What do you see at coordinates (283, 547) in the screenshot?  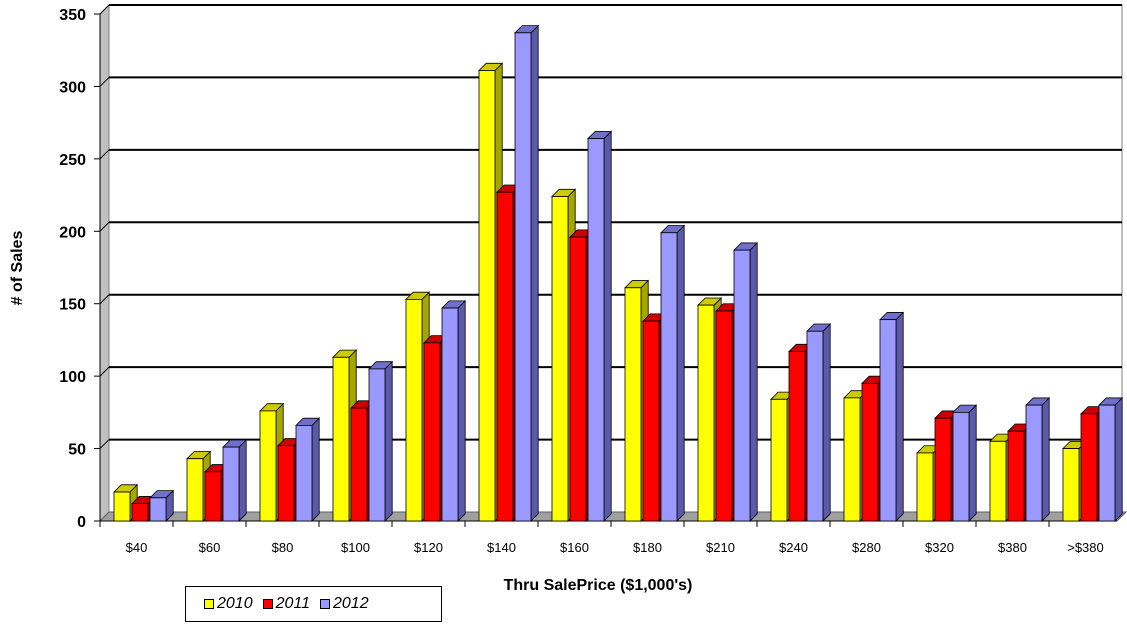 I see `x-tick-label: $80` at bounding box center [283, 547].